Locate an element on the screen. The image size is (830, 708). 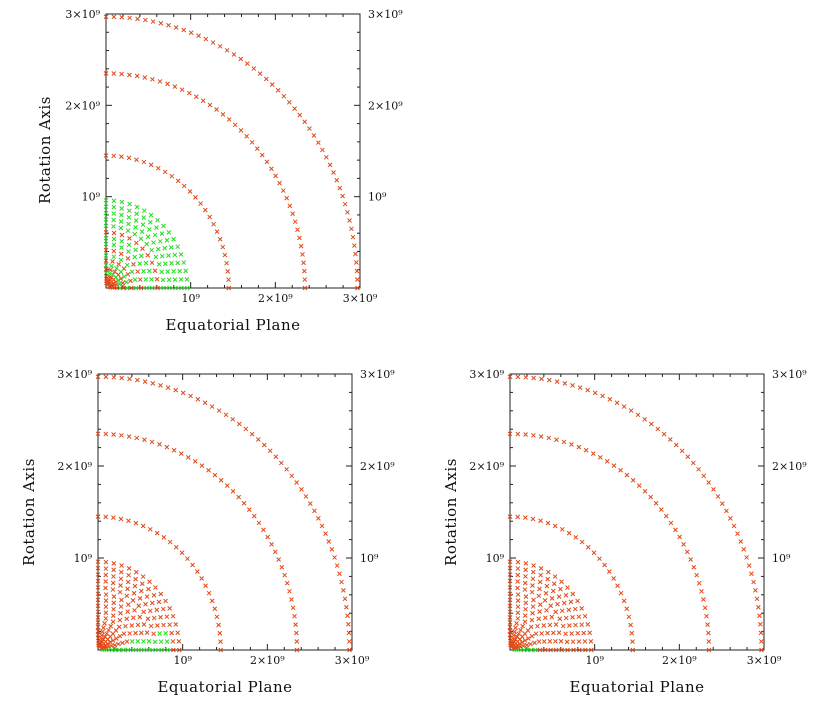
y-axis-label: Rotation Axis is located at coordinates (29, 512).